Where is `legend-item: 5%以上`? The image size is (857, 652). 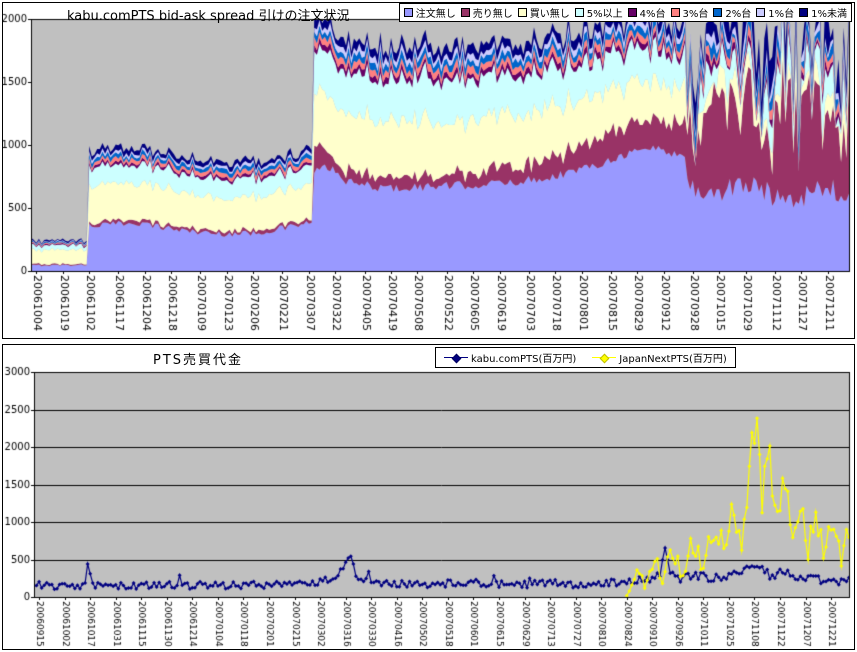
legend-item: 5%以上 is located at coordinates (598, 12).